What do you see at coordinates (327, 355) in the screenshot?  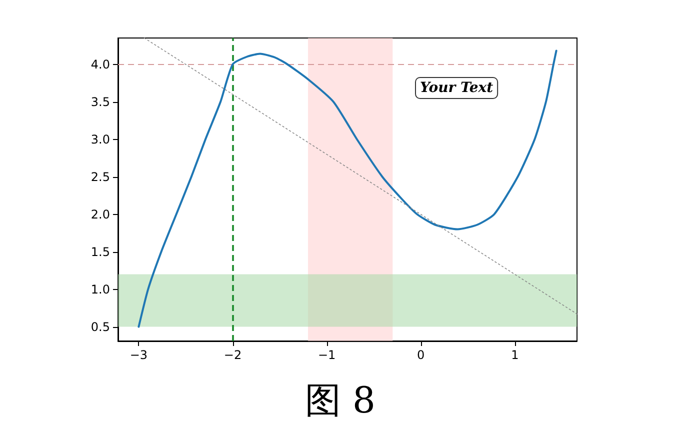 I see `x-tick-label: −1` at bounding box center [327, 355].